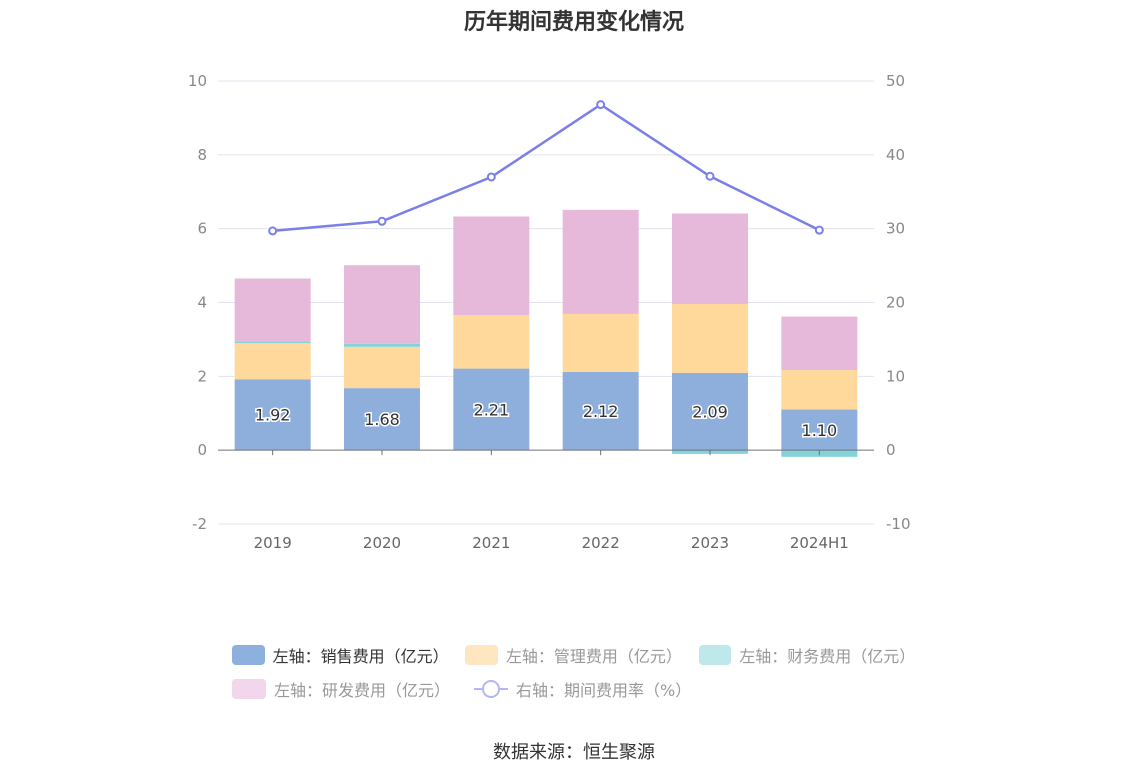  I want to click on legend-label-sales: 左轴：销售费用（亿元）, so click(360, 656).